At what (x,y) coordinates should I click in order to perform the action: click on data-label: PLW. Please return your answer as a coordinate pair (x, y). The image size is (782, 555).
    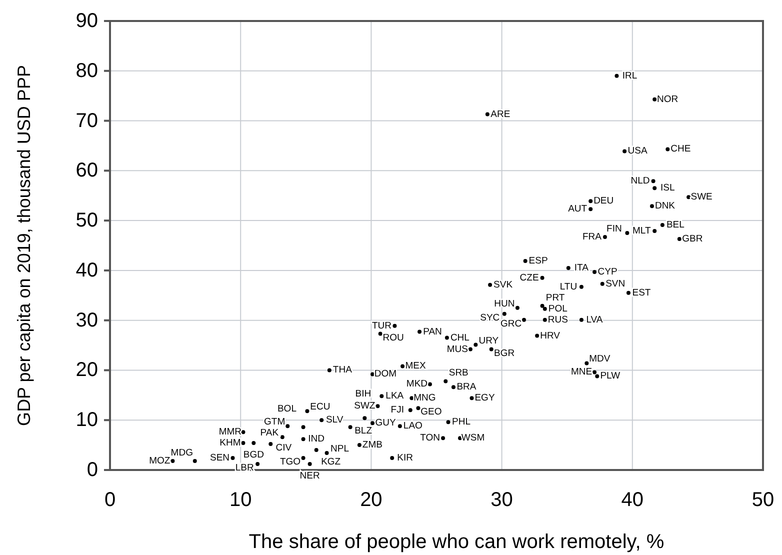
    Looking at the image, I should click on (610, 376).